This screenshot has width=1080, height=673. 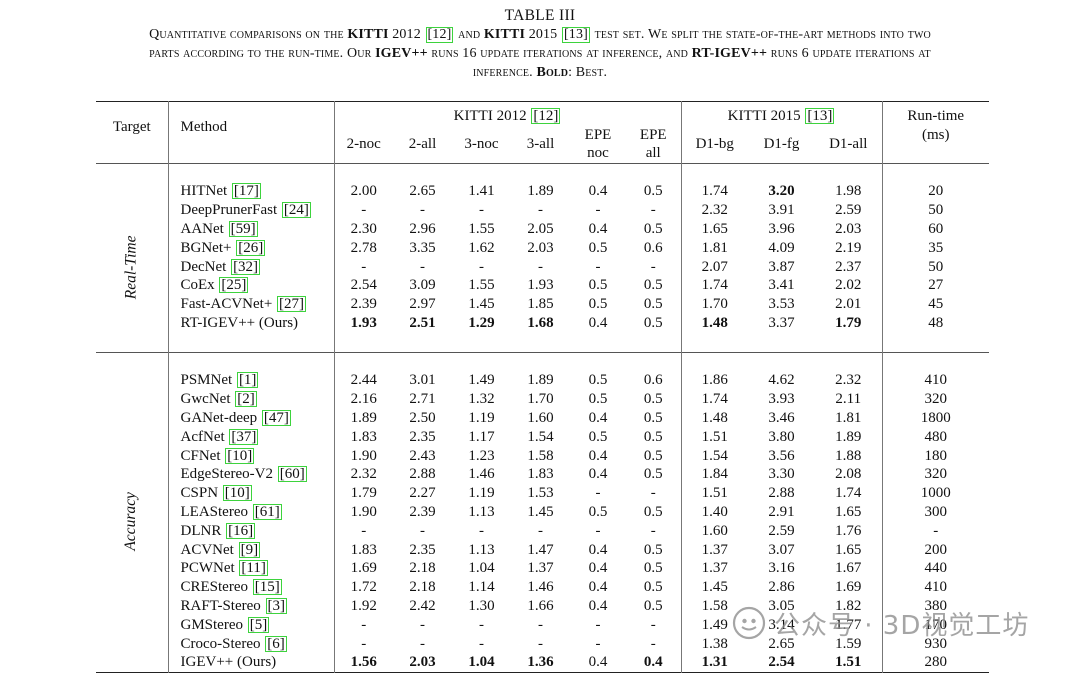 I want to click on table-cell: 35, so click(x=936, y=247).